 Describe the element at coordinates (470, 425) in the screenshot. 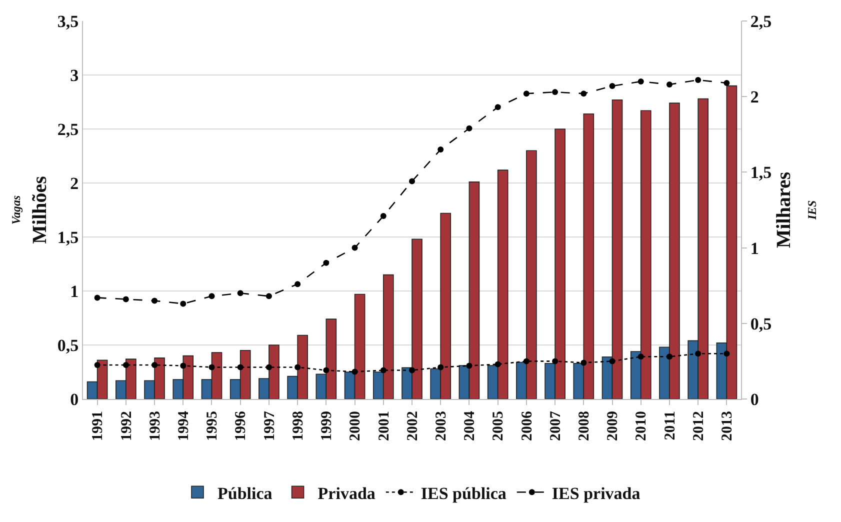

I see `x-tick-label: 2004` at that location.